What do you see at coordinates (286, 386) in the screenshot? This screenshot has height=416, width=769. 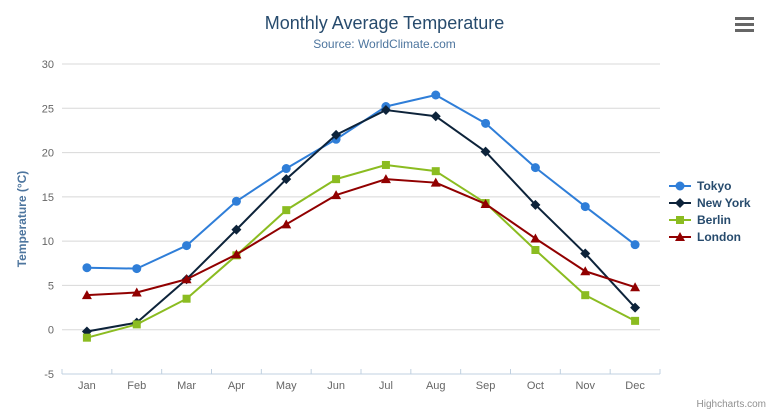 I see `x-axis-tick-label: May` at bounding box center [286, 386].